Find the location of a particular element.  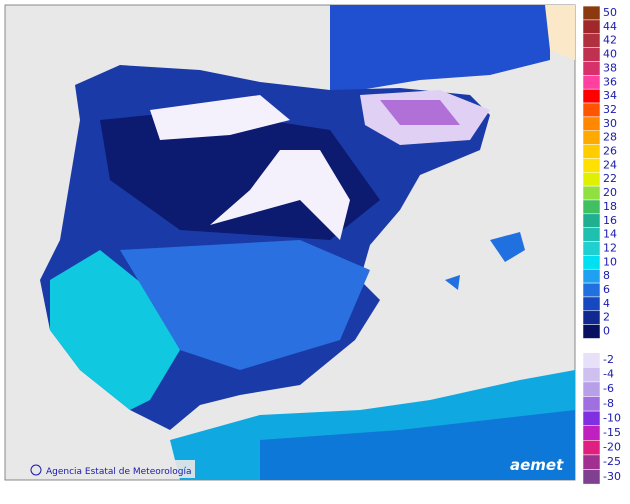

legend-label: 6 is located at coordinates (606, 289).